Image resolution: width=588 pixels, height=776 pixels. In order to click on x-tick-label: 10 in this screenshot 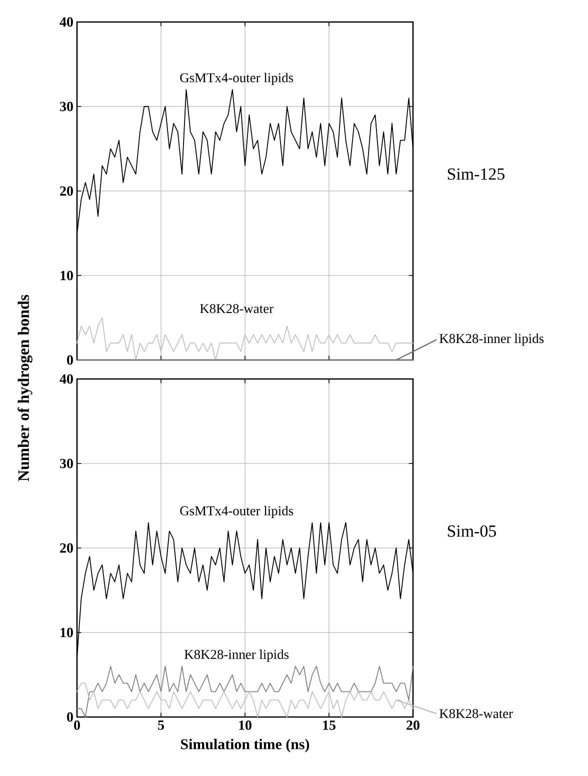, I will do `click(245, 725)`.